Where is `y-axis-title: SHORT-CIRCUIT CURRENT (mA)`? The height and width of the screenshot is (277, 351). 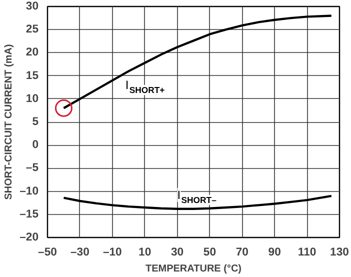
y-axis-title: SHORT-CIRCUIT CURRENT (mA) is located at coordinates (9, 122).